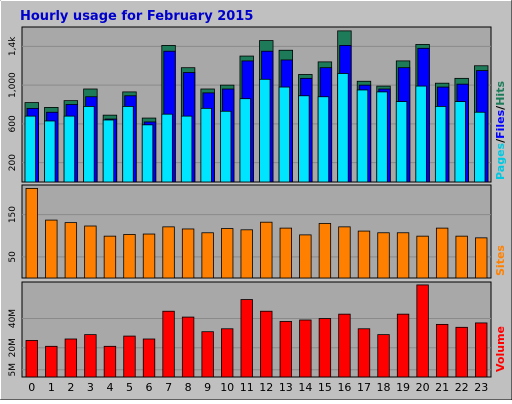 The width and height of the screenshot is (512, 404). What do you see at coordinates (266, 387) in the screenshot?
I see `hour-label: 12` at bounding box center [266, 387].